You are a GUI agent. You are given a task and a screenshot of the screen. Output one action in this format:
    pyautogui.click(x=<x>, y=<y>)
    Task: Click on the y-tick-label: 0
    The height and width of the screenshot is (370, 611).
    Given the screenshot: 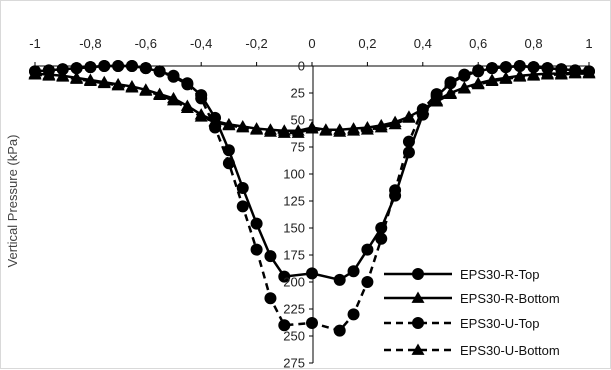 What is the action you would take?
    pyautogui.click(x=301, y=66)
    